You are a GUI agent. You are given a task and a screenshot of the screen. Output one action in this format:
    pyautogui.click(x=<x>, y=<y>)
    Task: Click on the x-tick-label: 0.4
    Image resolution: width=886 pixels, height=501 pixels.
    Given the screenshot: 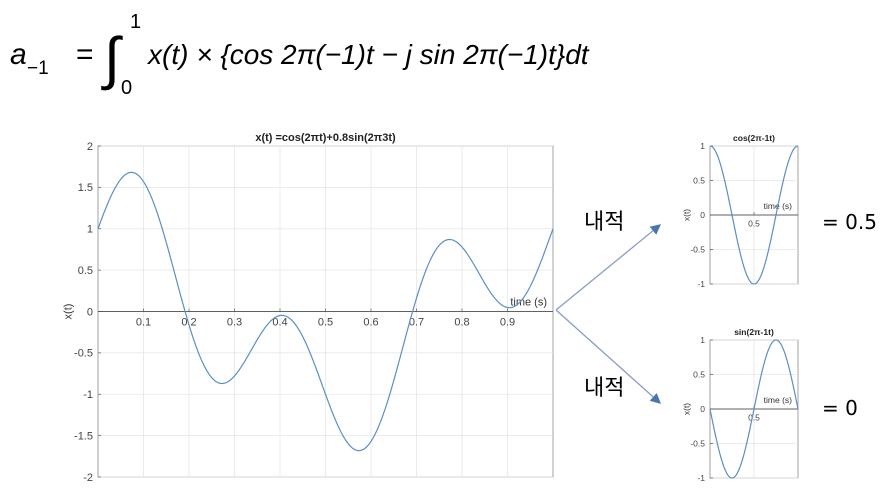 What is the action you would take?
    pyautogui.click(x=279, y=323)
    